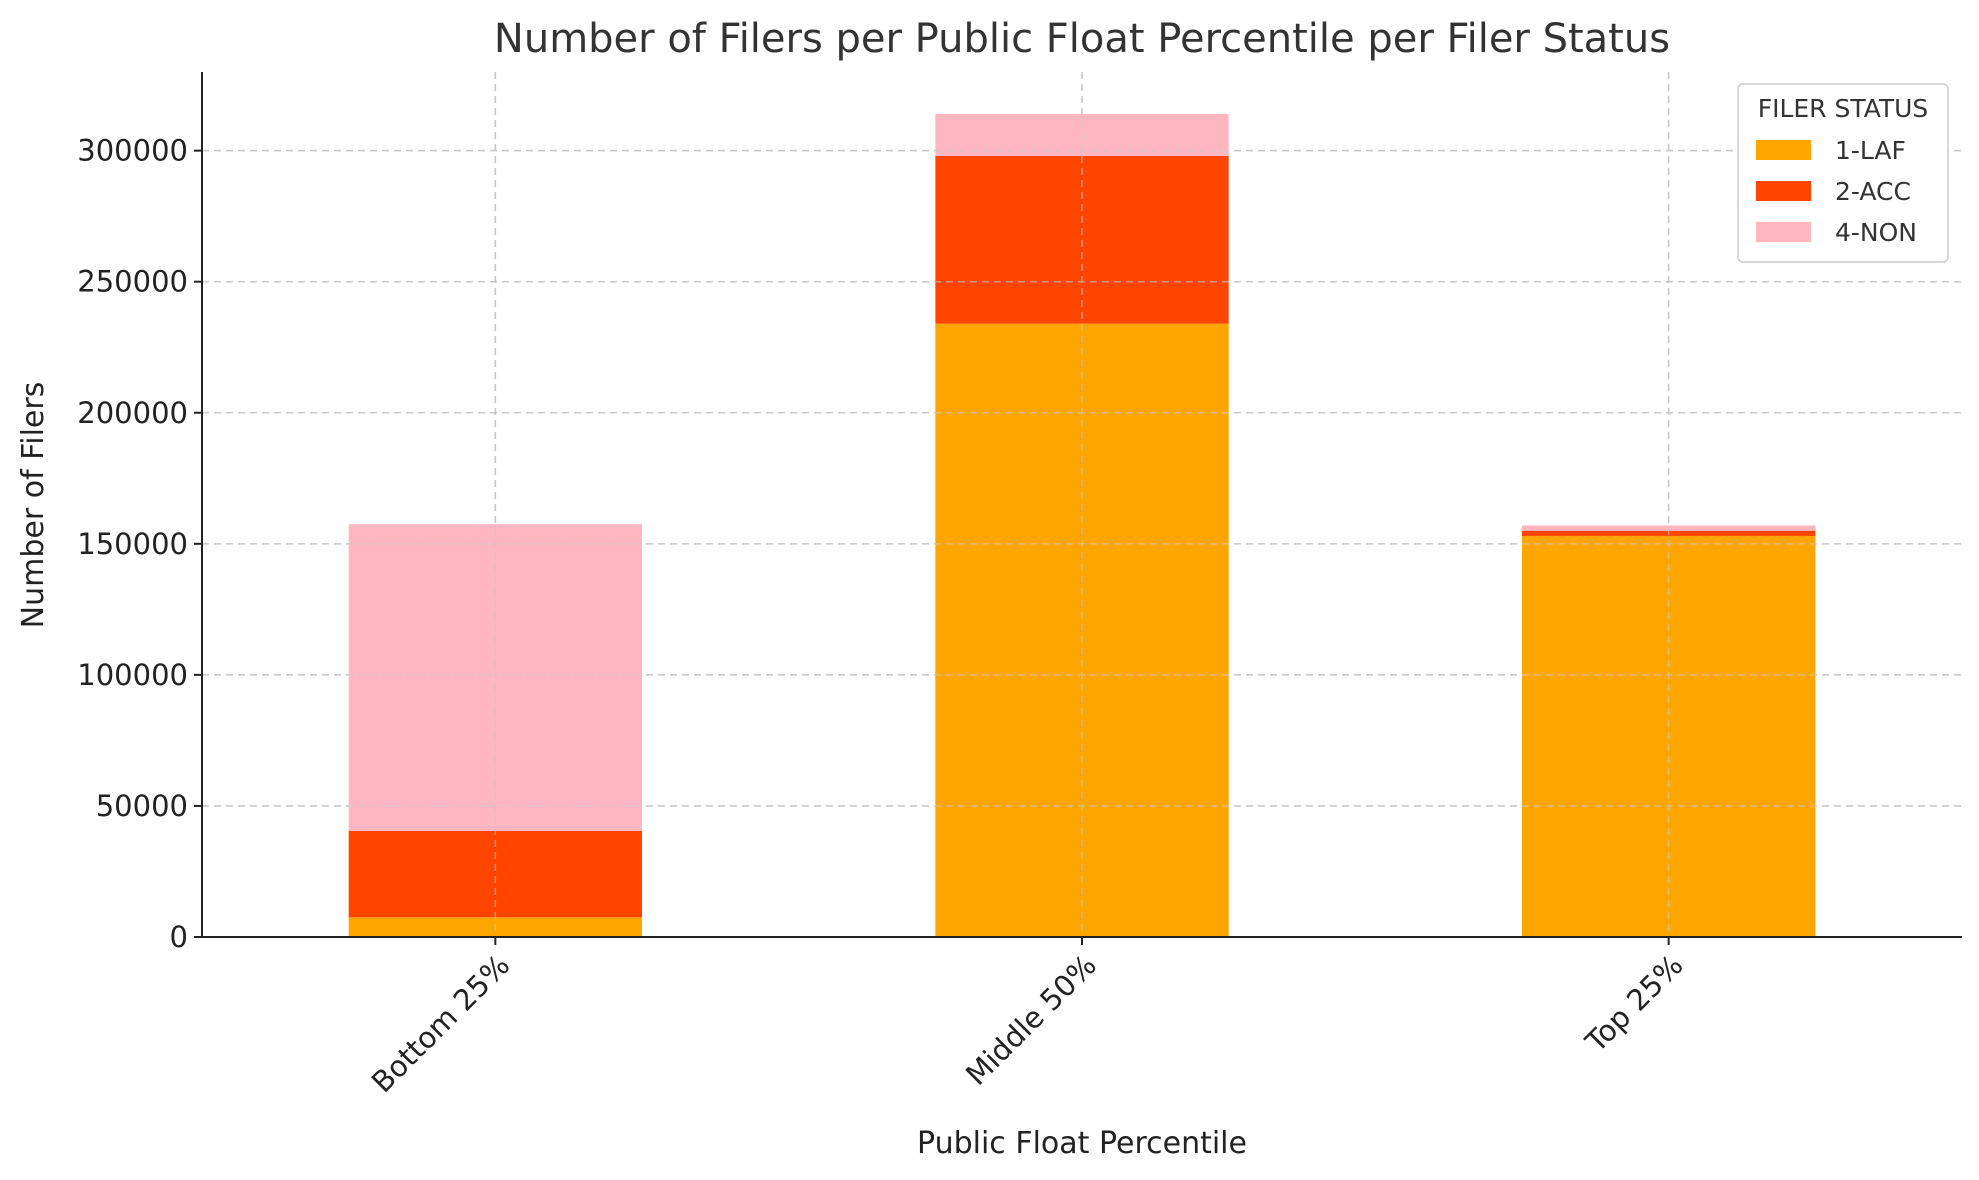 This screenshot has height=1180, width=1979. Describe the element at coordinates (142, 806) in the screenshot. I see `y-tick-label: 50000` at that location.